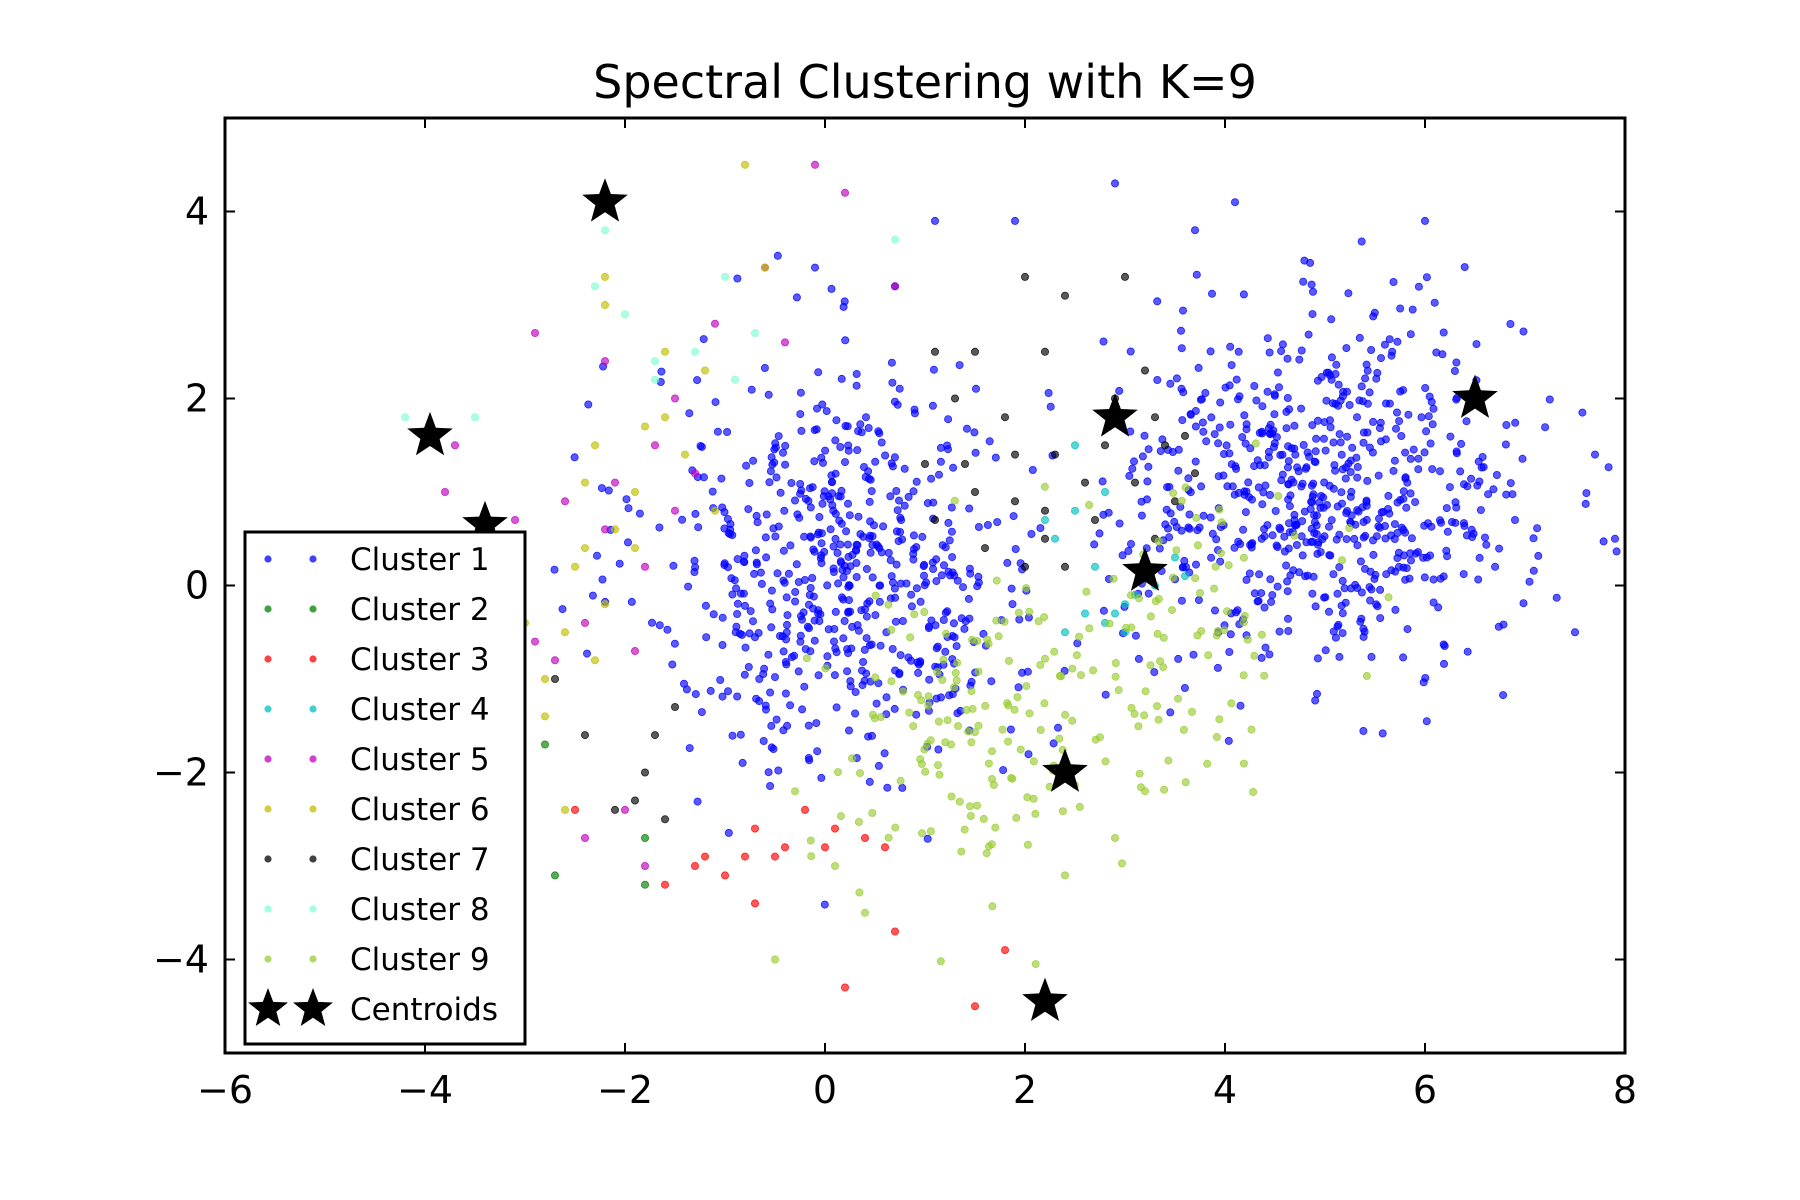 This screenshot has height=1200, width=1800. What do you see at coordinates (1425, 1090) in the screenshot?
I see `x-tick-label: 6` at bounding box center [1425, 1090].